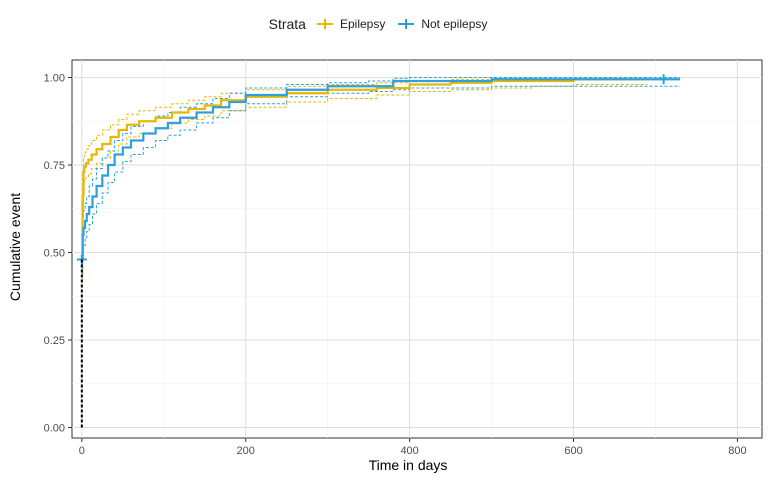  I want to click on x-tick-label: 0, so click(82, 451).